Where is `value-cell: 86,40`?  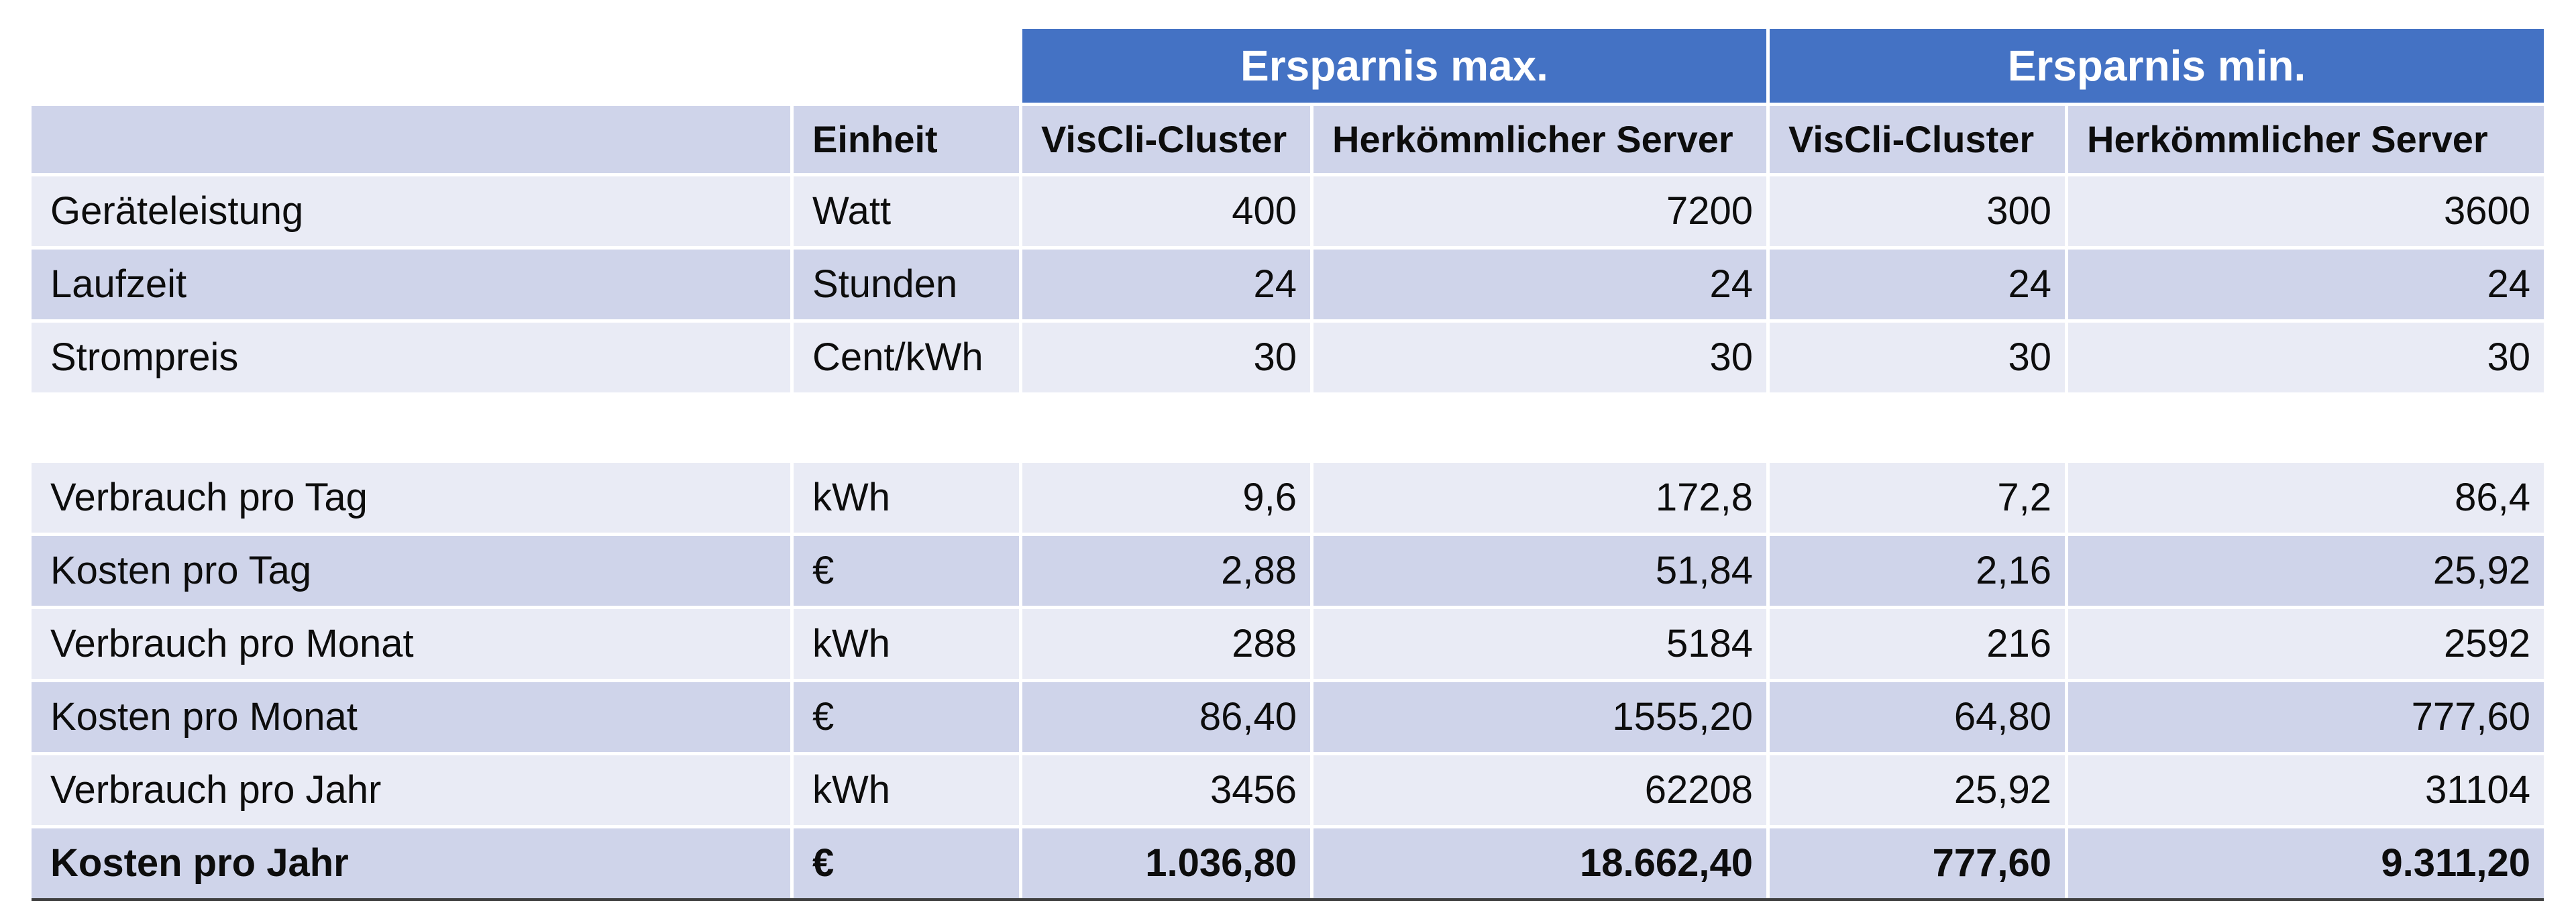 value-cell: 86,40 is located at coordinates (1166, 717).